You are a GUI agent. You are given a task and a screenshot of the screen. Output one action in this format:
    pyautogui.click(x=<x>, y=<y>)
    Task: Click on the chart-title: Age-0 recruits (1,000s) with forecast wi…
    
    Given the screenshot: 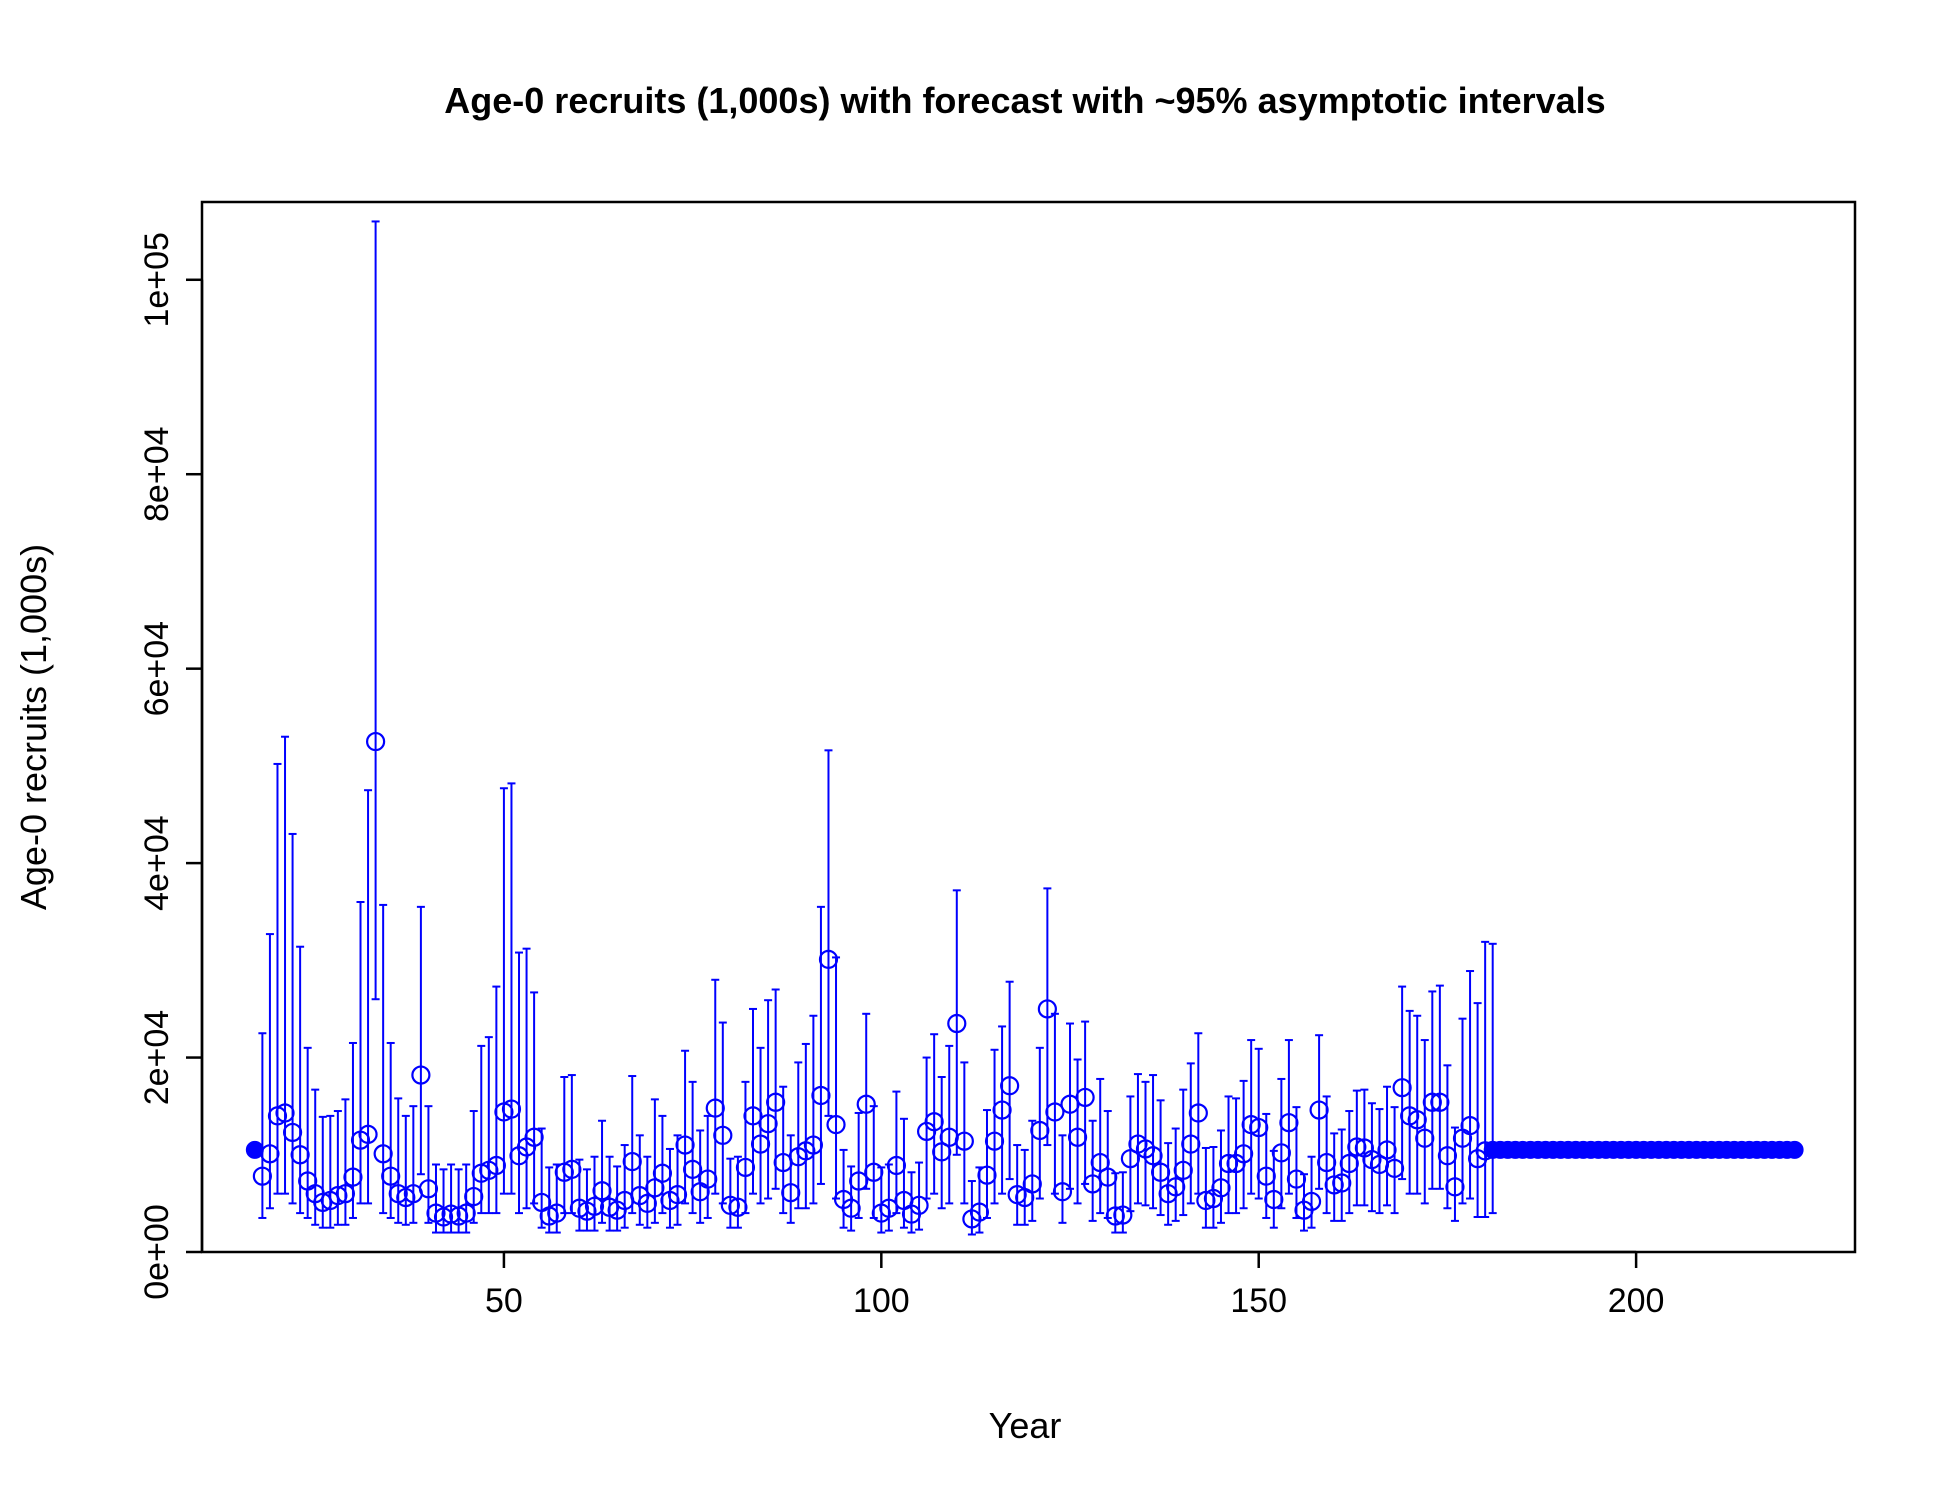 What is the action you would take?
    pyautogui.click(x=1024, y=100)
    